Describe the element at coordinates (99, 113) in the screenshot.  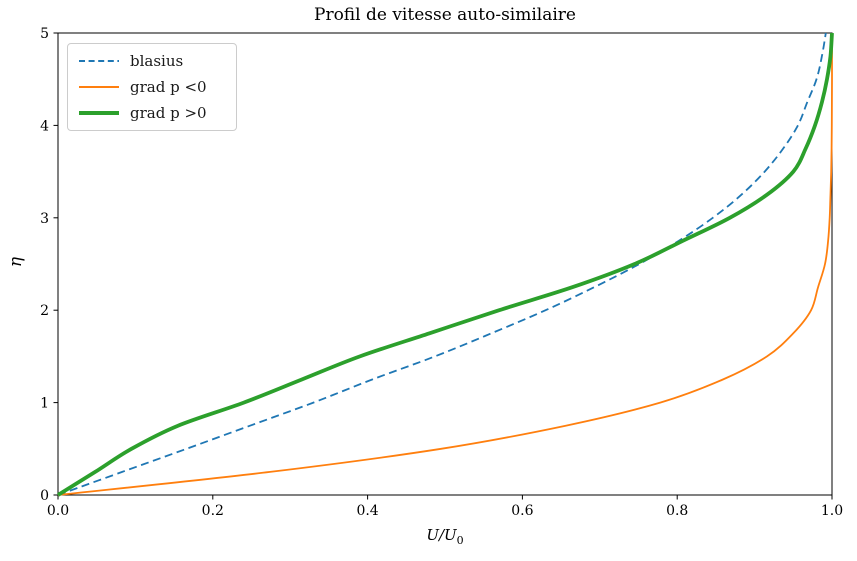
I see `legend-line-grad-p-pos-icon` at that location.